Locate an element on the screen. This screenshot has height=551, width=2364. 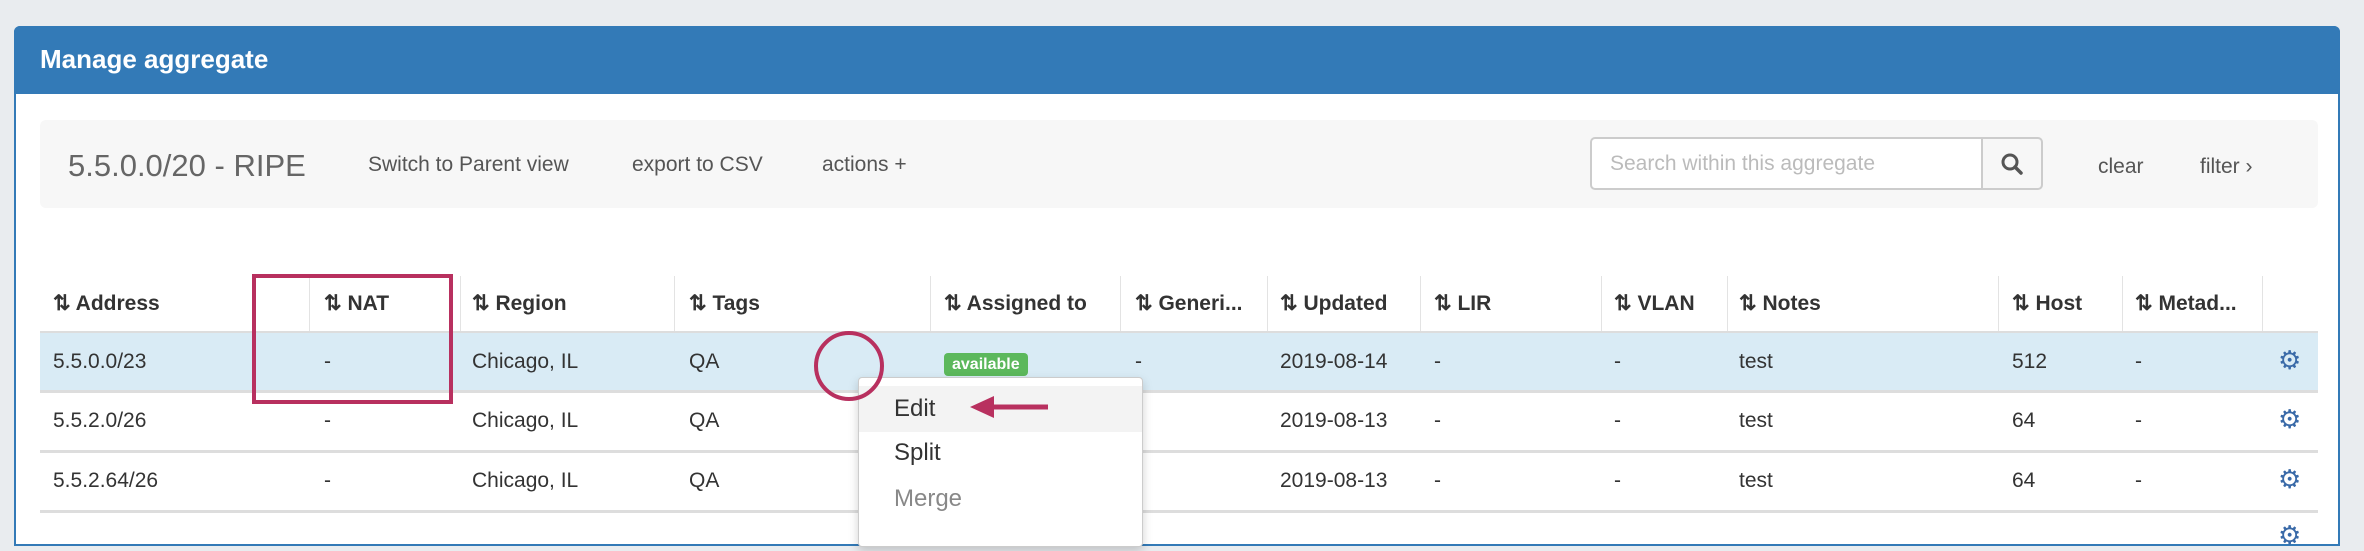
panel-header is located at coordinates (1177, 60).